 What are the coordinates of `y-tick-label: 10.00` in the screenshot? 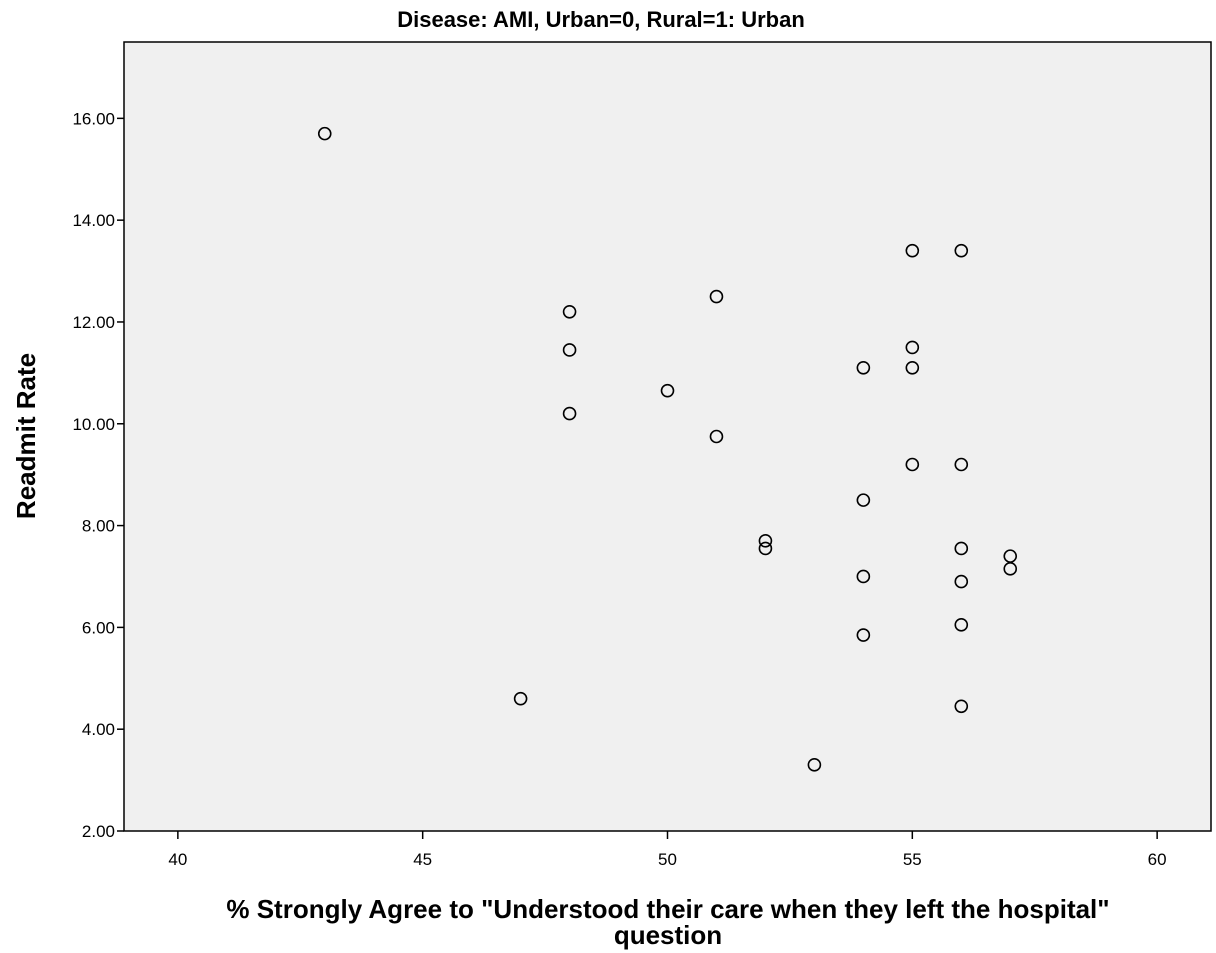 It's located at (93, 424).